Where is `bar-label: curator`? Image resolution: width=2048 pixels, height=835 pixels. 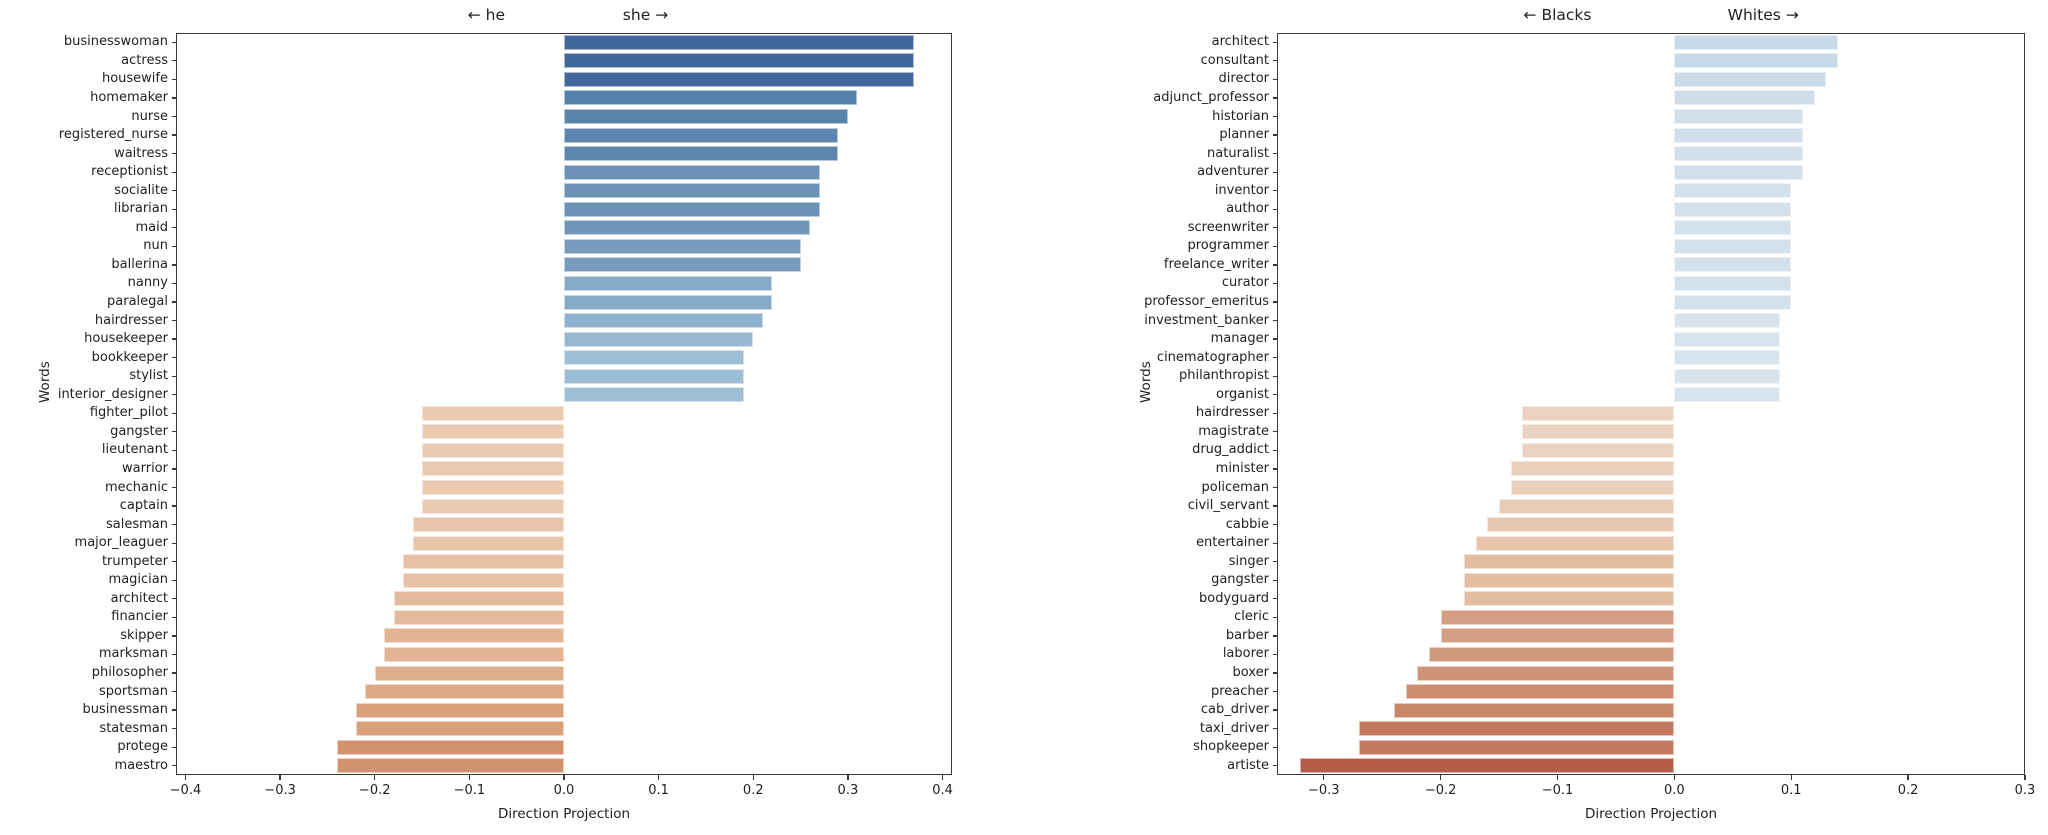
bar-label: curator is located at coordinates (1245, 283).